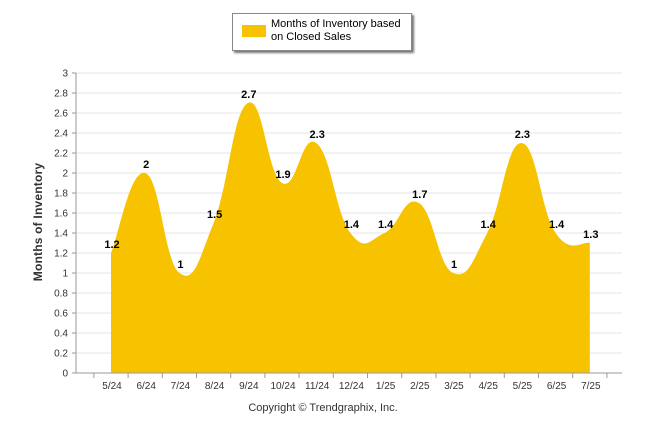  What do you see at coordinates (65, 374) in the screenshot?
I see `y-tick-label: 0` at bounding box center [65, 374].